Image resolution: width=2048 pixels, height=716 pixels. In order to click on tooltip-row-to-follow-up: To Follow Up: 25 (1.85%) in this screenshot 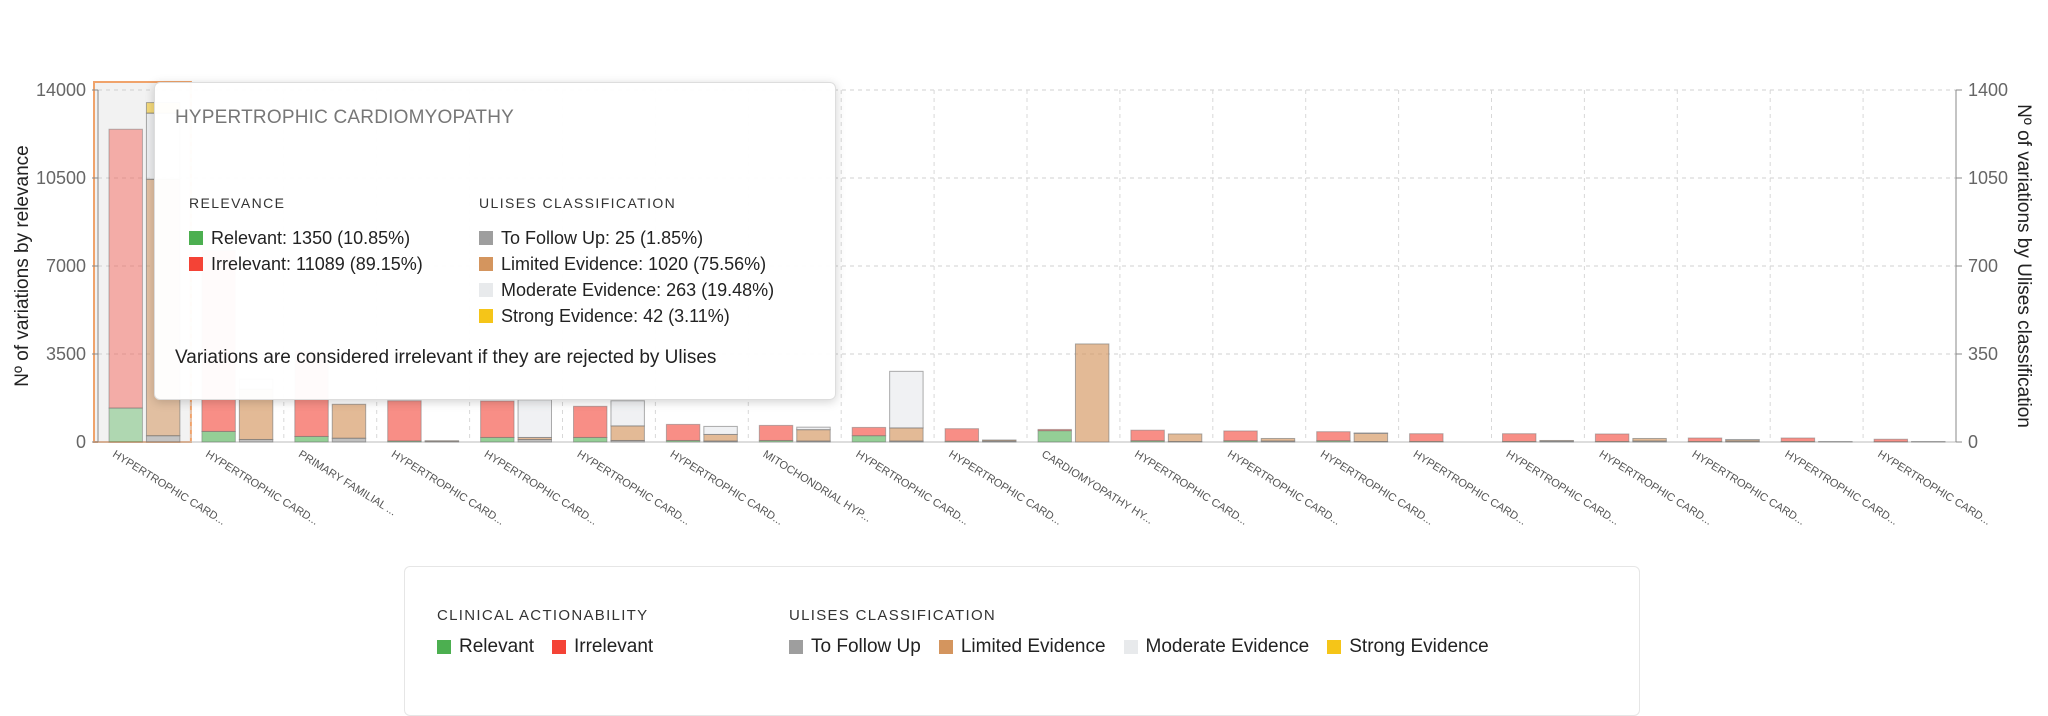, I will do `click(626, 238)`.